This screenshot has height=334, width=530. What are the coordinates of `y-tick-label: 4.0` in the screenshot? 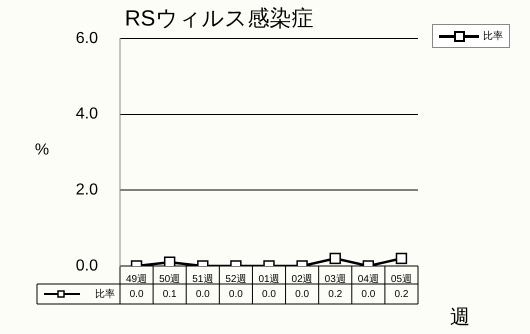 It's located at (87, 114).